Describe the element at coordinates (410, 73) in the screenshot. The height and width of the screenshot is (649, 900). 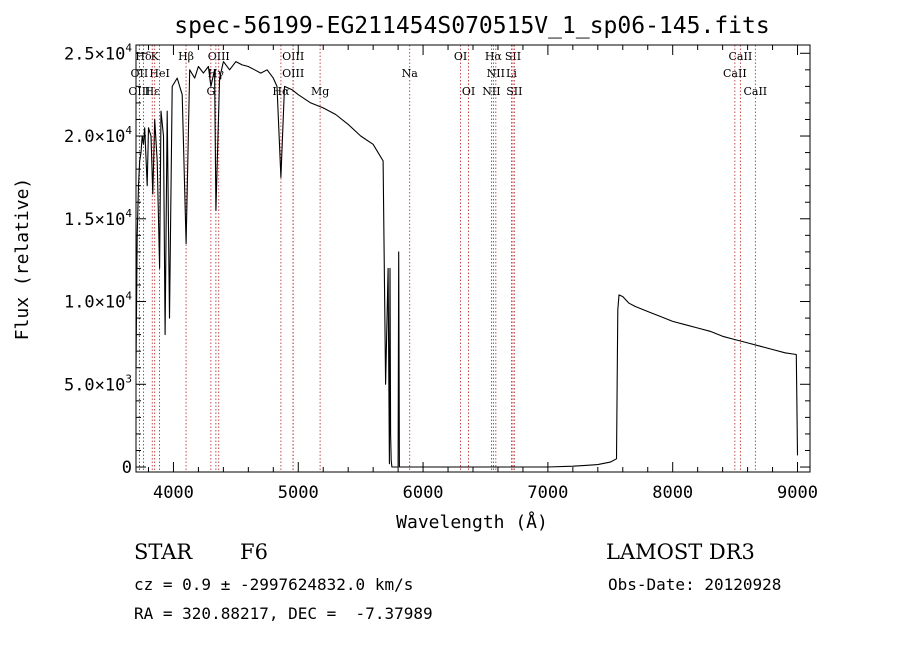
I see `marker-label-13: Na` at that location.